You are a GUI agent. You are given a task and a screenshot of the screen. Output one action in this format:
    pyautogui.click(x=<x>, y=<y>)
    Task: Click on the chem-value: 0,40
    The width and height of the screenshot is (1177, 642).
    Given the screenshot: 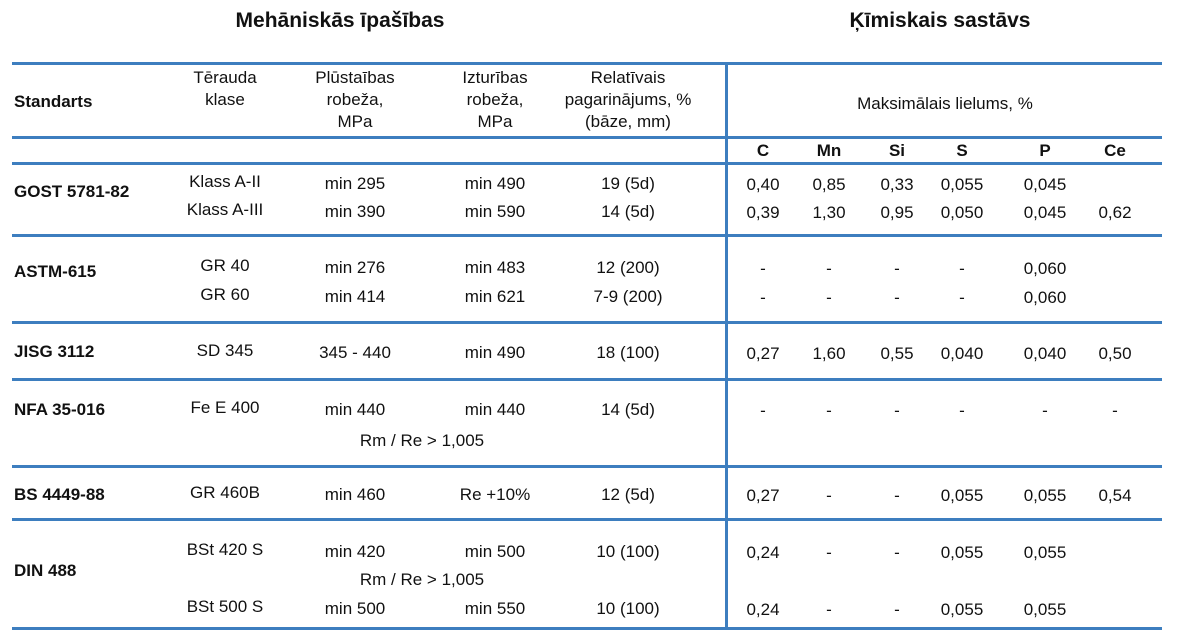 What is the action you would take?
    pyautogui.click(x=763, y=184)
    